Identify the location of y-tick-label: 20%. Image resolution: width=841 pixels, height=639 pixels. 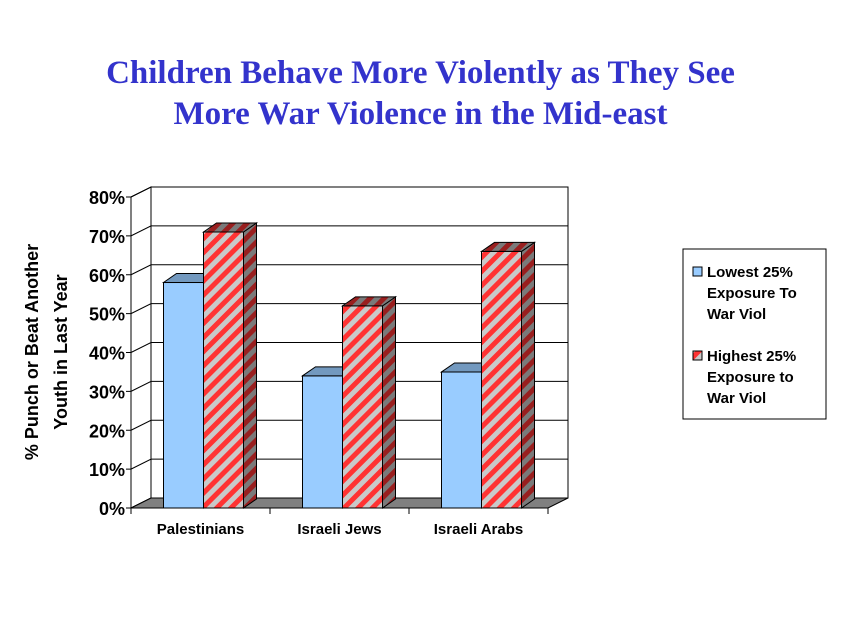
(107, 431).